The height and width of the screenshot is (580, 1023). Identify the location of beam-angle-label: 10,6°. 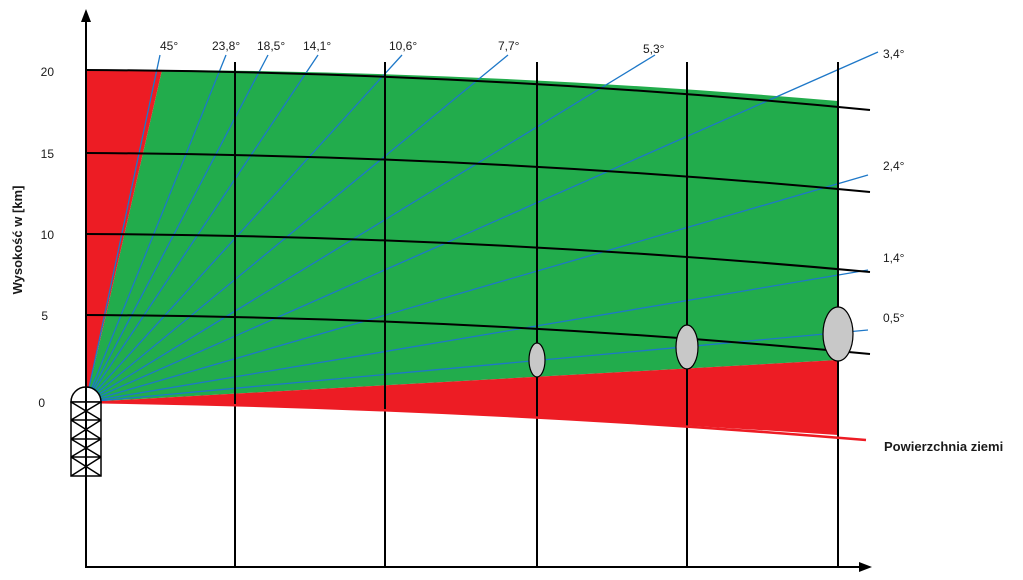
(403, 46).